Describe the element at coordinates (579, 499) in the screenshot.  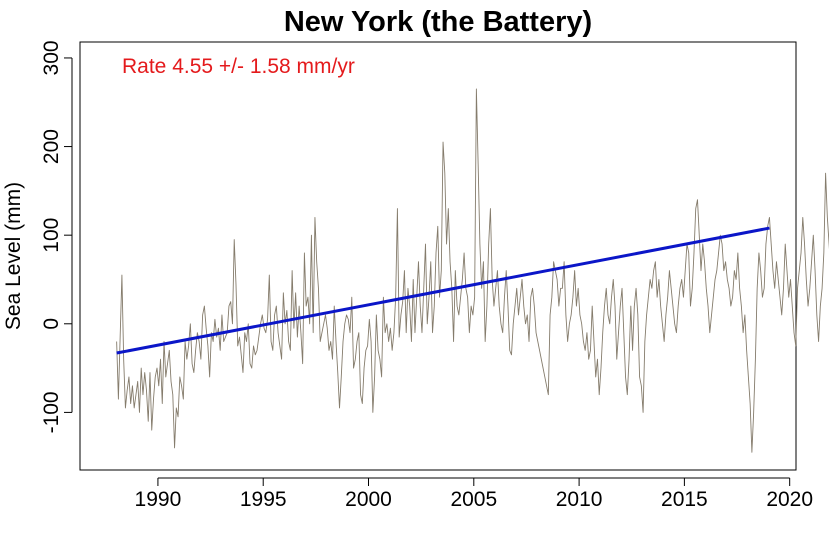
I see `x-tick-label: 2010` at that location.